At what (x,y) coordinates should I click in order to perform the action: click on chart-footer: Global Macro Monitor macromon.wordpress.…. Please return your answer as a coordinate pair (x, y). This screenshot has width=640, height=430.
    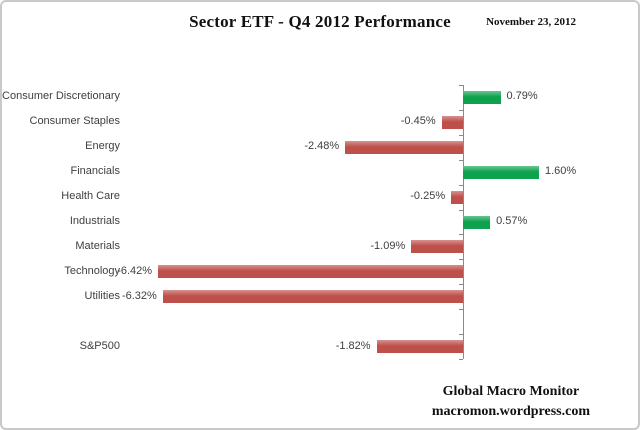
    Looking at the image, I should click on (511, 401).